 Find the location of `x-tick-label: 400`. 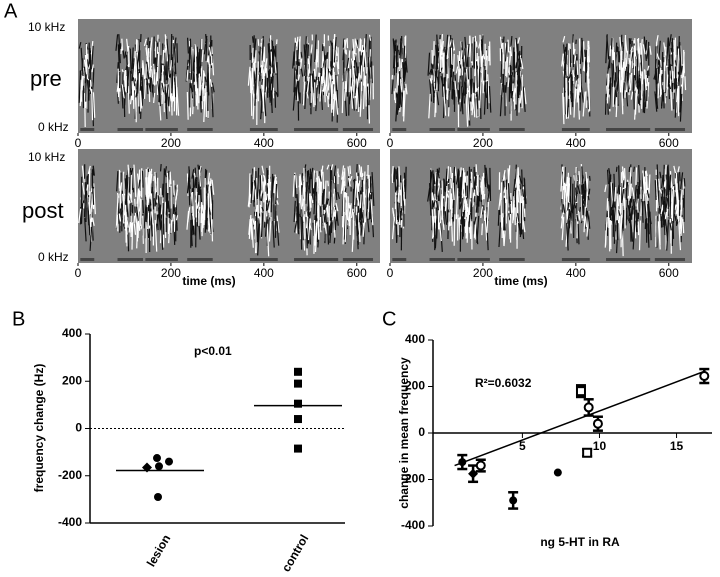

x-tick-label: 400 is located at coordinates (264, 143).